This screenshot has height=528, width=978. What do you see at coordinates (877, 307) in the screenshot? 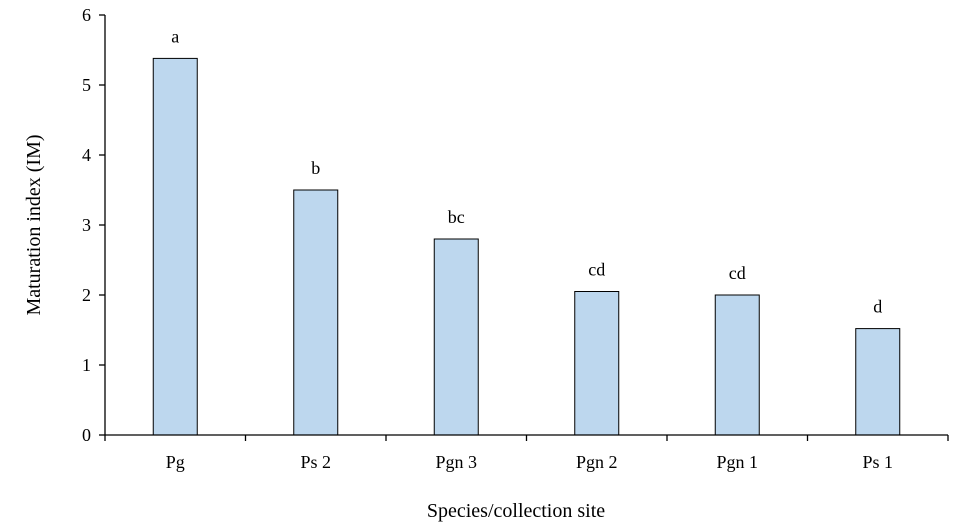
I see `bar-data-label: d` at bounding box center [877, 307].